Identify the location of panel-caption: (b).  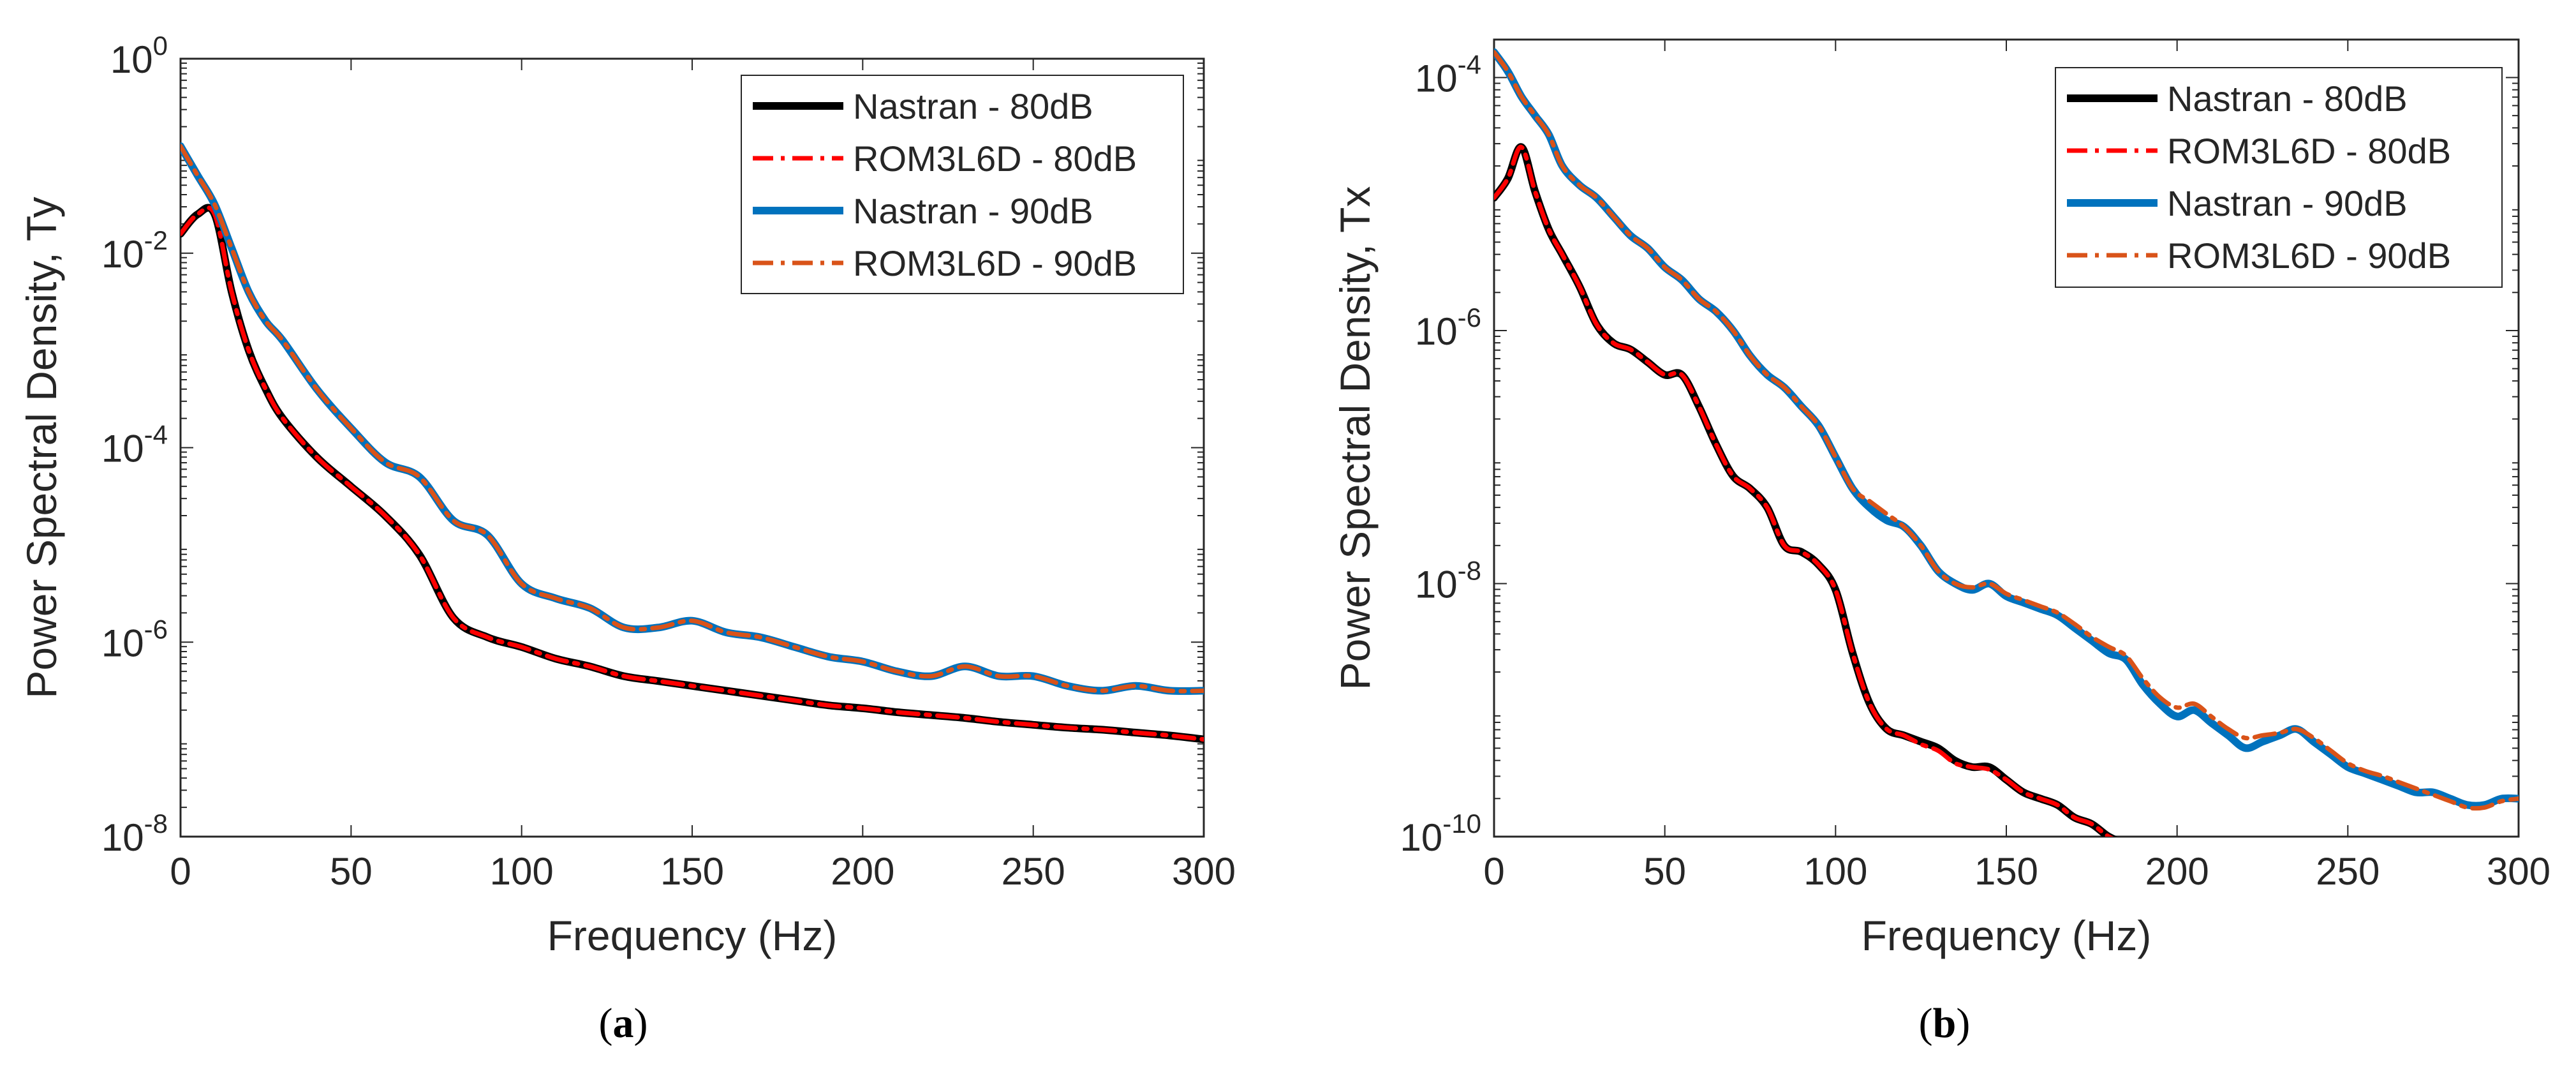
(1945, 1023).